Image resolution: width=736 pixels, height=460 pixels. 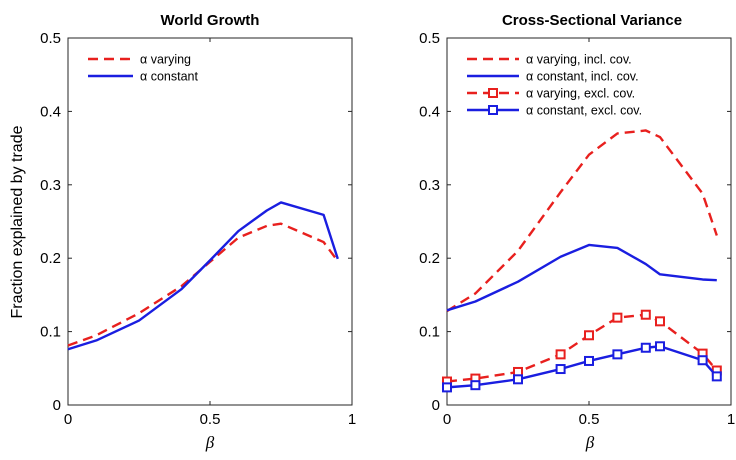 What do you see at coordinates (165, 60) in the screenshot?
I see `legend-label: α varying` at bounding box center [165, 60].